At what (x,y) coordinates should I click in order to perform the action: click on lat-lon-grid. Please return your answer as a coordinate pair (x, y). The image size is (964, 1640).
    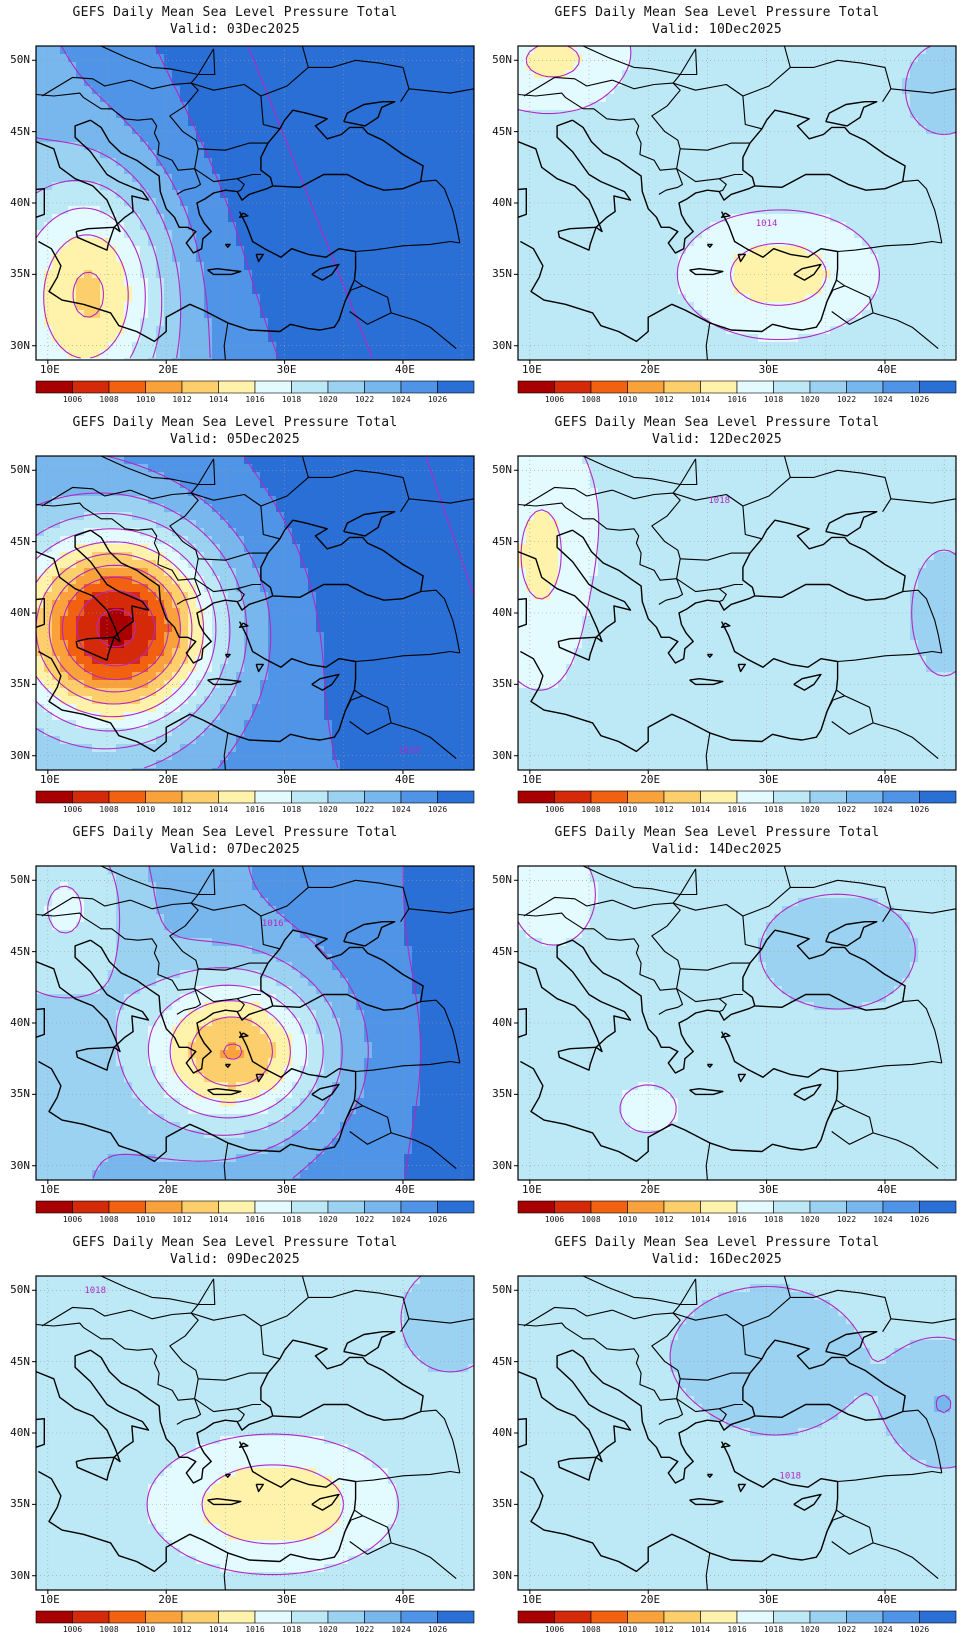
    Looking at the image, I should click on (255, 1433).